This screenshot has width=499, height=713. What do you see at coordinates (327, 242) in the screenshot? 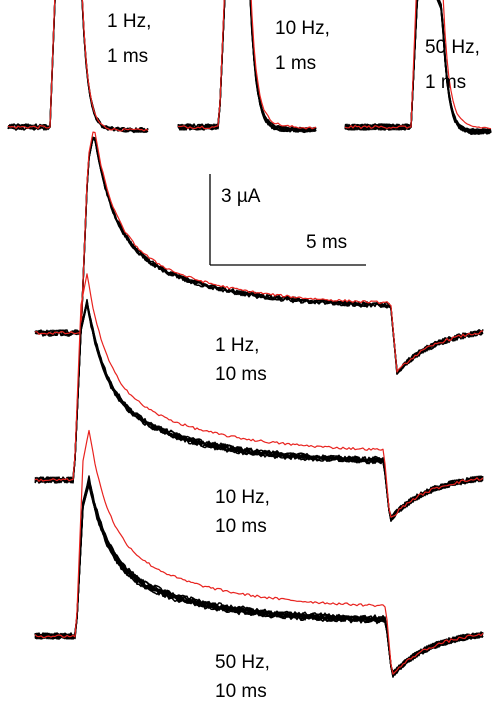
I see `scale-bar-time-label: 5 ms` at bounding box center [327, 242].